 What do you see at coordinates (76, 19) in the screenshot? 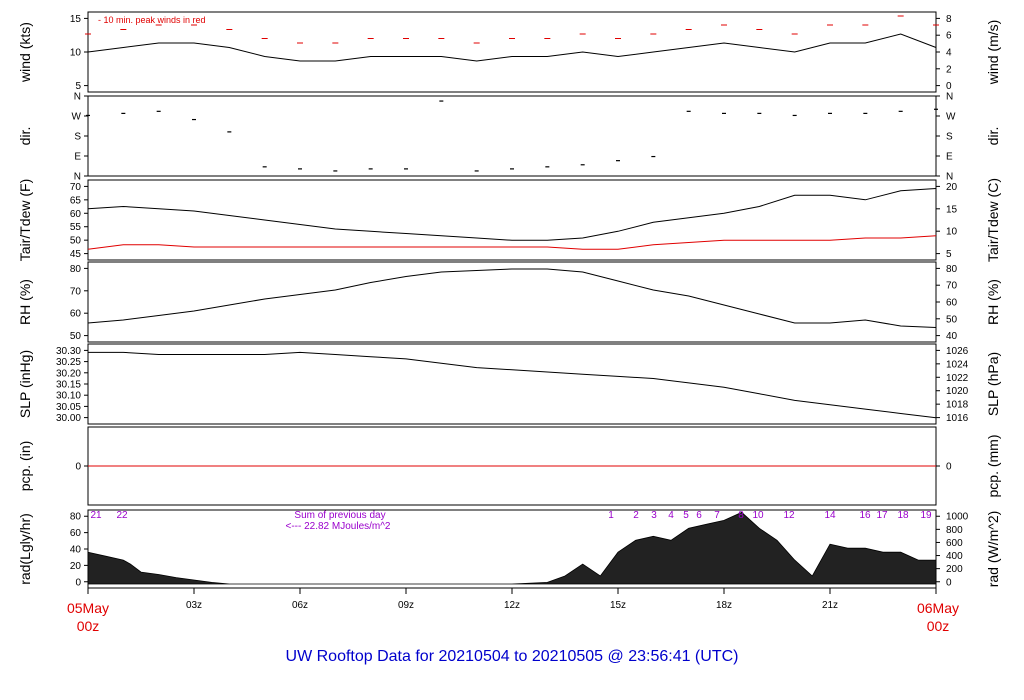
I see `wind-ytick-left: 15` at bounding box center [76, 19].